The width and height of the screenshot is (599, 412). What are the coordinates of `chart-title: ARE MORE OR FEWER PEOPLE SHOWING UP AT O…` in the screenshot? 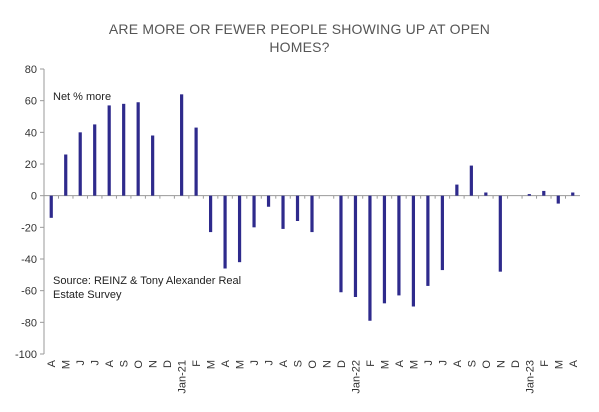 It's located at (299, 38).